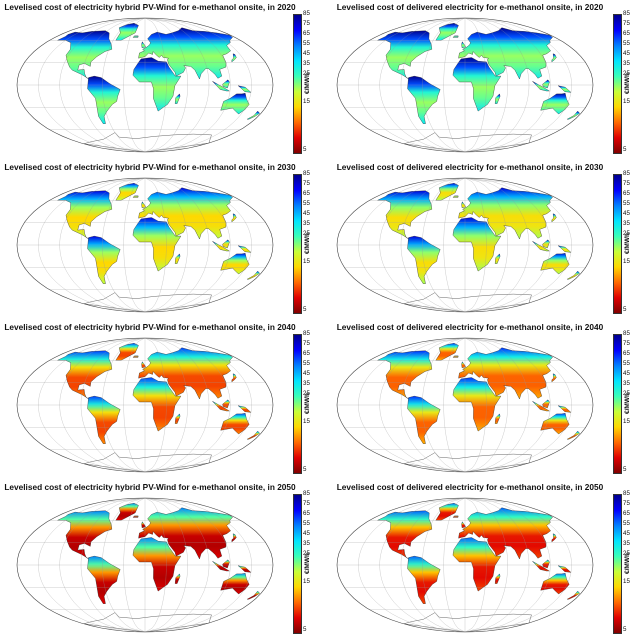 This screenshot has height=642, width=640. Describe the element at coordinates (307, 563) in the screenshot. I see `colorbar-unit-label: €/MWh` at that location.